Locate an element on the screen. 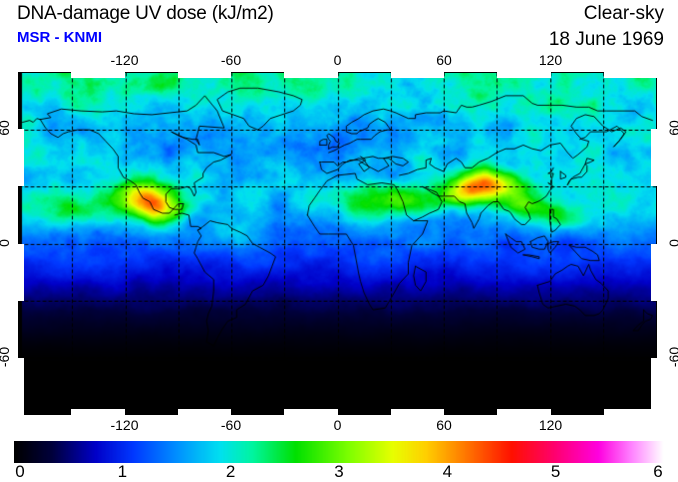 The width and height of the screenshot is (678, 482). institution-label: MSR - KNMI is located at coordinates (59, 37).